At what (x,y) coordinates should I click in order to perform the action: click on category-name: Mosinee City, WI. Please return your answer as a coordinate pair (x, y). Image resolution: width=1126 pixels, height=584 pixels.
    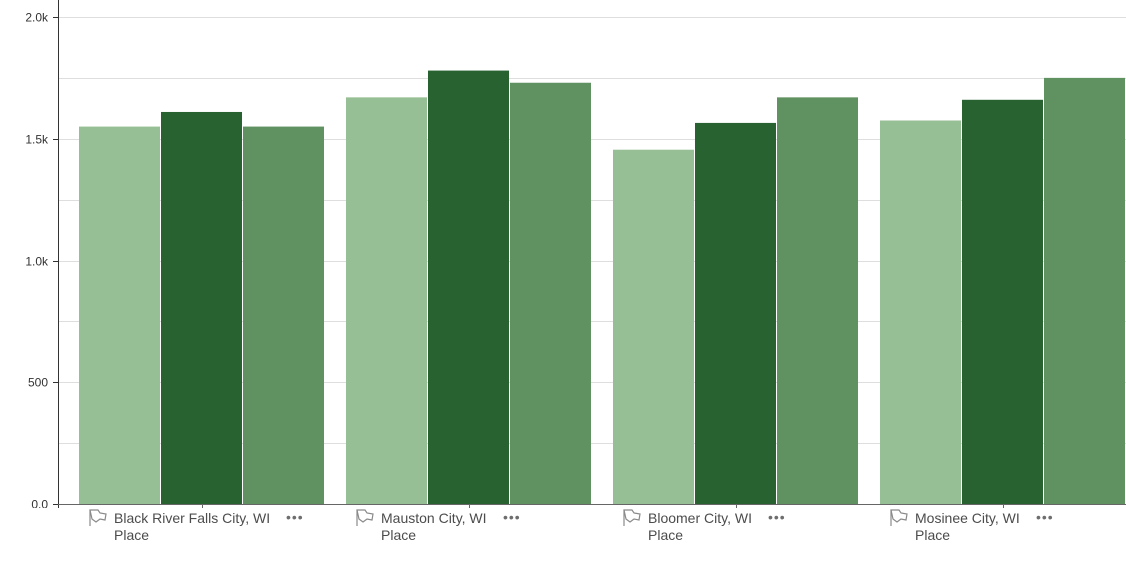
    Looking at the image, I should click on (967, 518).